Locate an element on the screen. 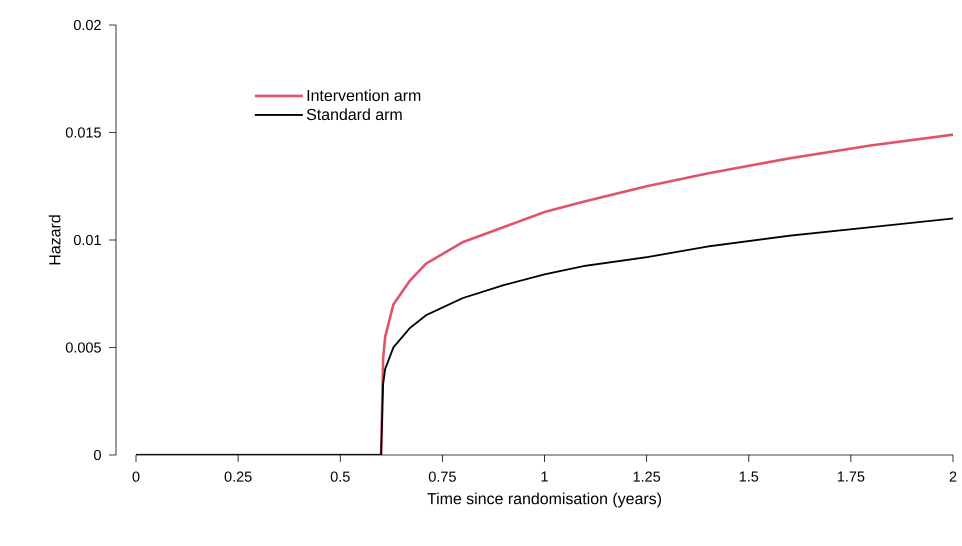 The image size is (962, 546). x-tick-label: 1.5 is located at coordinates (749, 477).